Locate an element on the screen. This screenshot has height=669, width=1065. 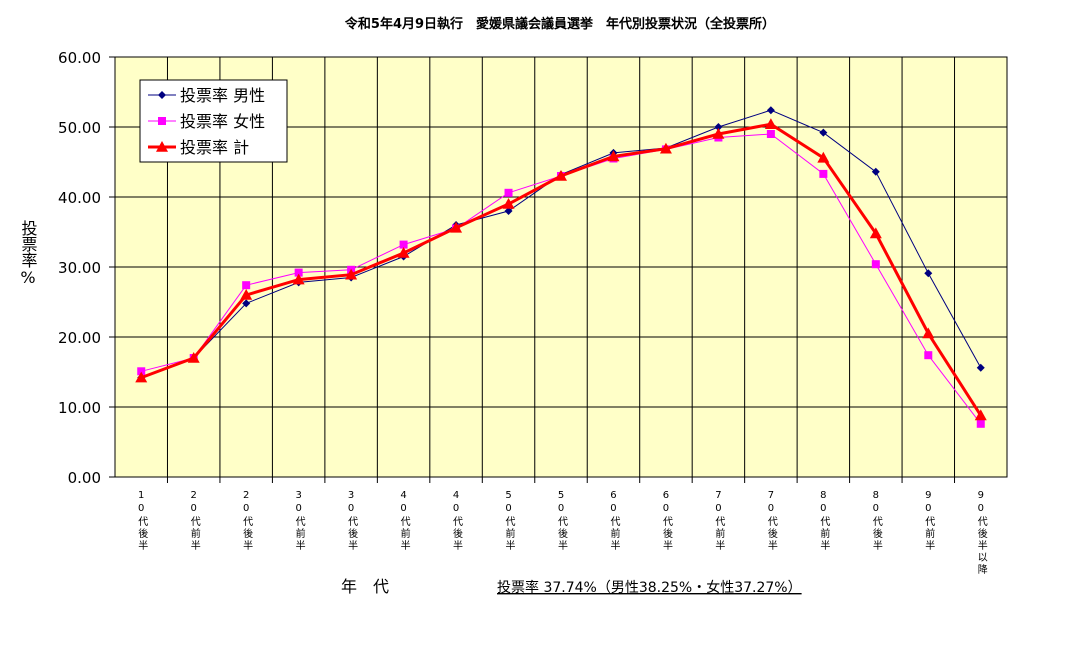
x-tick-label: 80代後半 is located at coordinates (876, 521).